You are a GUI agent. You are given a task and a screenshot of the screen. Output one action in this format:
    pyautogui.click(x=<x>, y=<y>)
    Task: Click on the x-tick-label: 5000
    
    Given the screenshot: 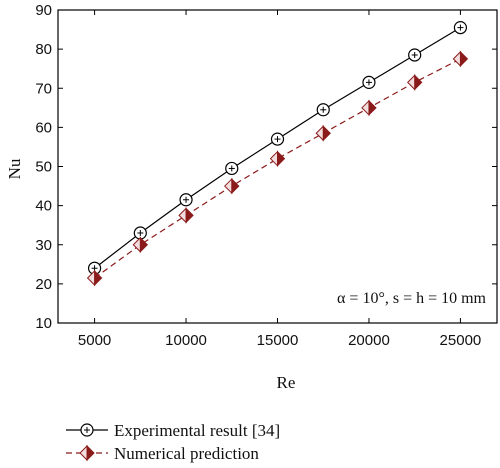 What is the action you would take?
    pyautogui.click(x=94, y=340)
    